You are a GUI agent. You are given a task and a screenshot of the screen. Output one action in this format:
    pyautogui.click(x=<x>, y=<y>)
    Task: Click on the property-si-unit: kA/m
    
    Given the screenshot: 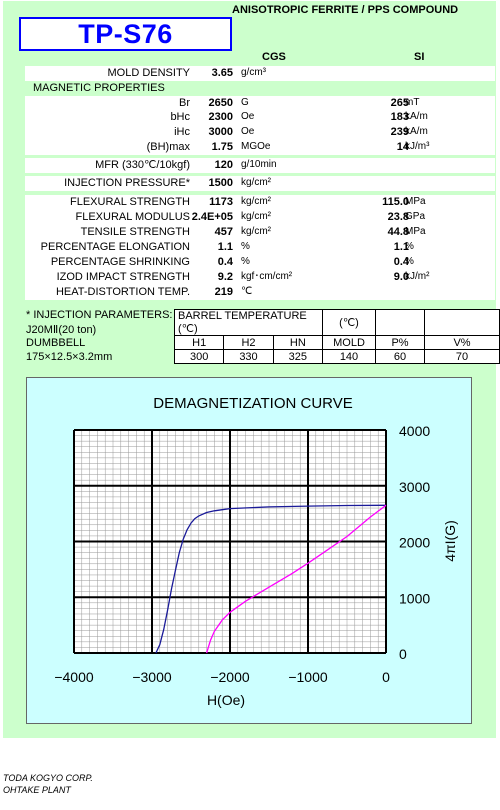 What is the action you would take?
    pyautogui.click(x=416, y=117)
    